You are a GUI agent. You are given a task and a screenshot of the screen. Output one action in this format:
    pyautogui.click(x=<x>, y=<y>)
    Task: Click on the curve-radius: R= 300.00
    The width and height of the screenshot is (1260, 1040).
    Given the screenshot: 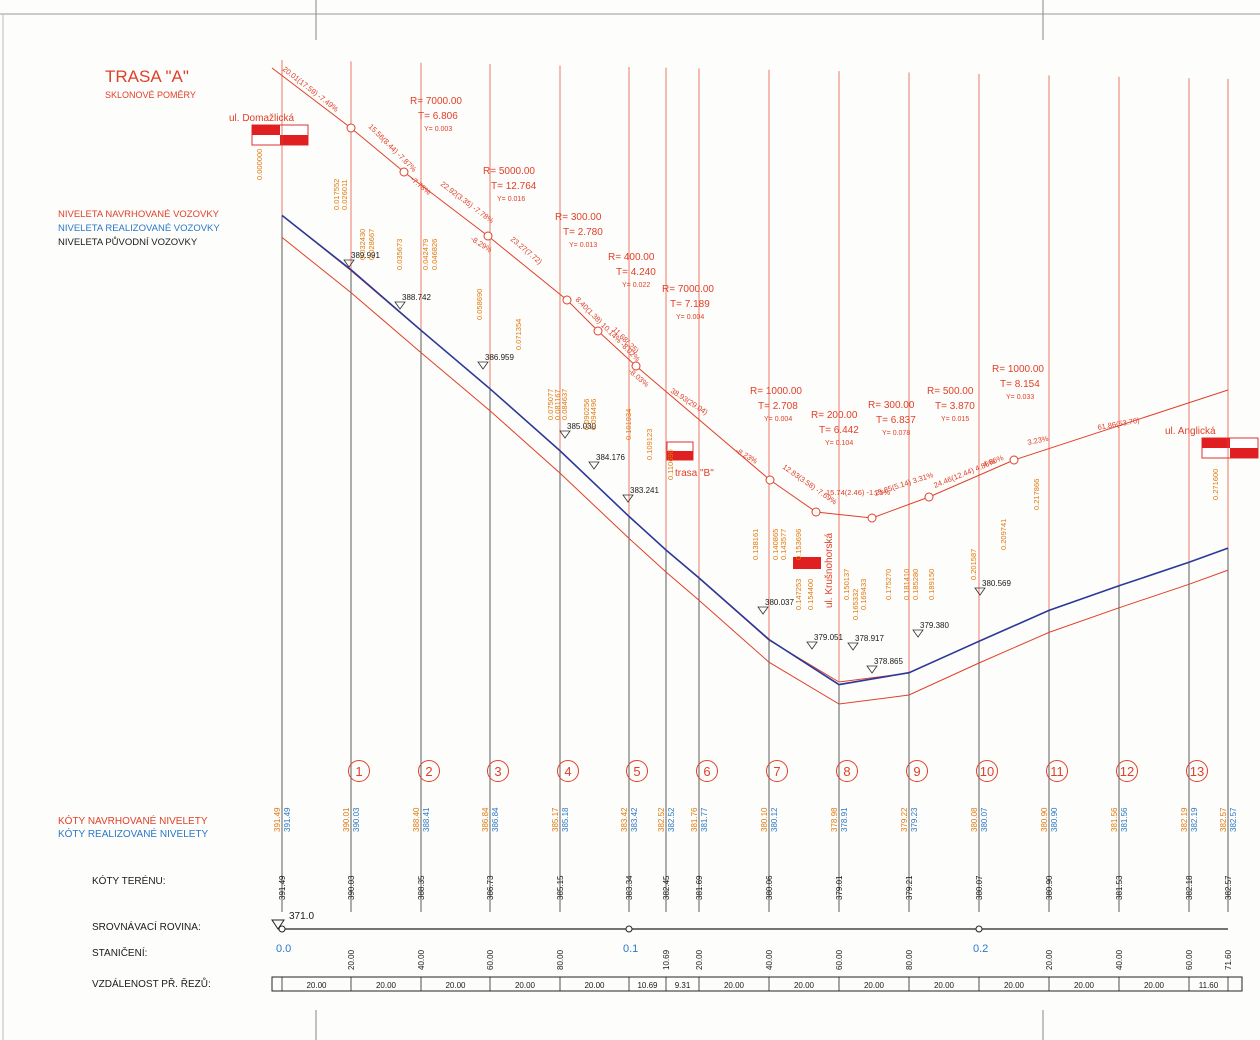 What is the action you would take?
    pyautogui.click(x=891, y=405)
    